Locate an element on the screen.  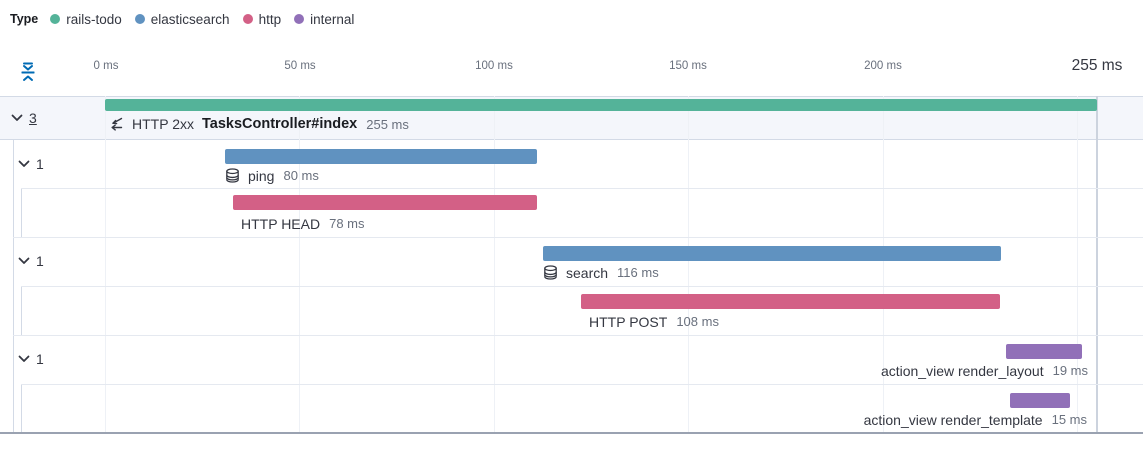
span-label-ping: ping 80 ms is located at coordinates (272, 175).